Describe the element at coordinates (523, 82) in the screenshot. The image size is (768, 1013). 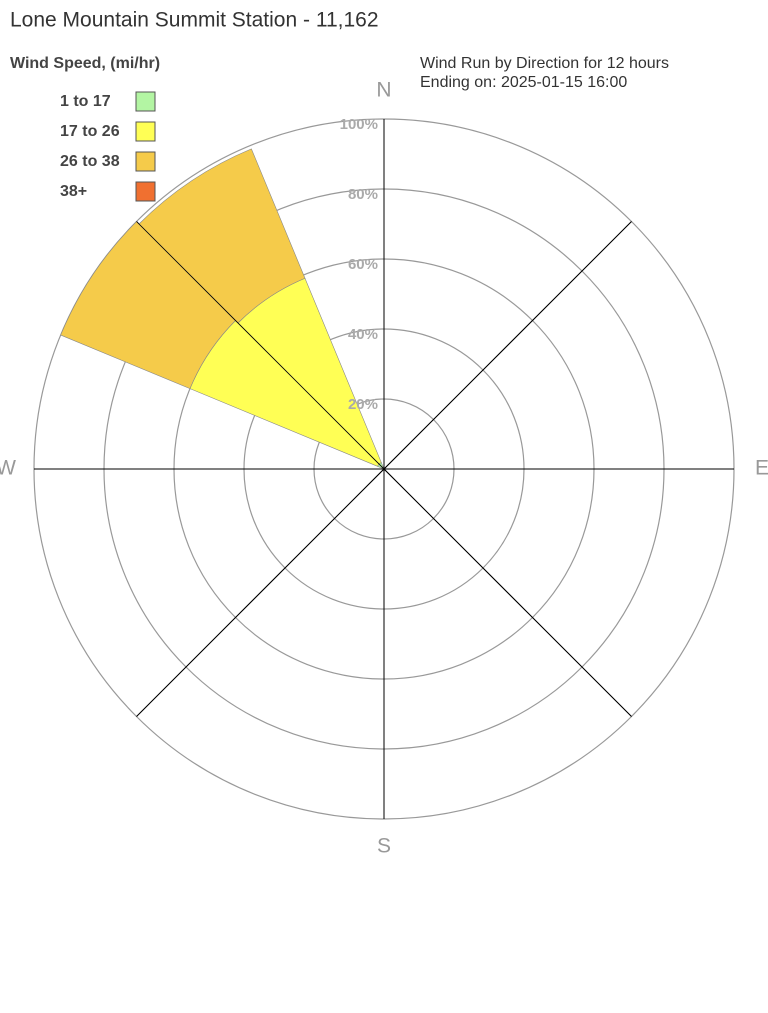
I see `subtitle: Ending on: 2025-01-15 16:00` at that location.